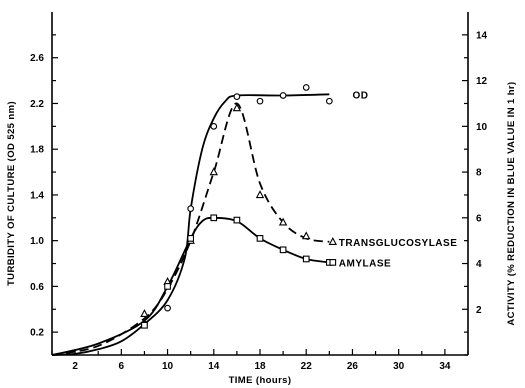  I want to click on y-right-tick-label: 6, so click(479, 218).